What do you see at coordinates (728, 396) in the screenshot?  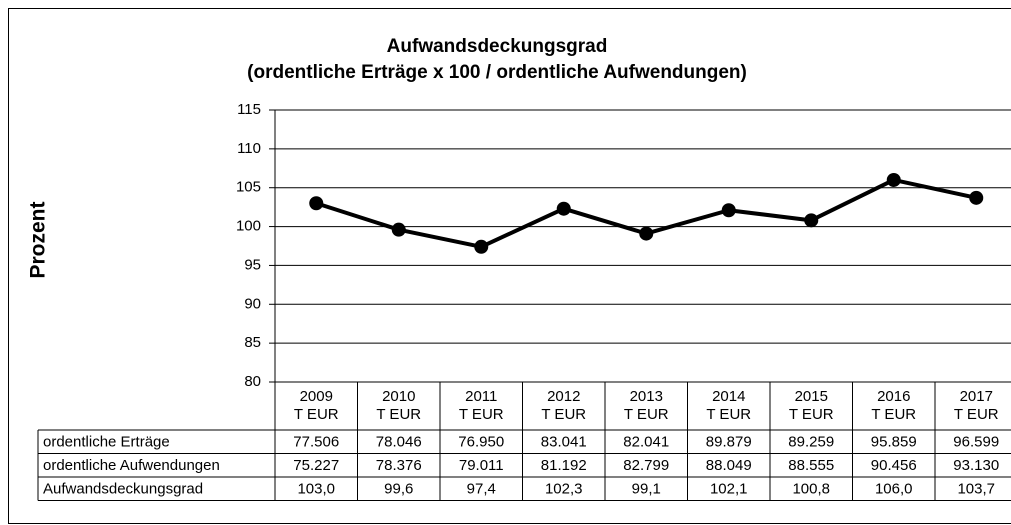 I see `x-tick-label: 2014` at bounding box center [728, 396].